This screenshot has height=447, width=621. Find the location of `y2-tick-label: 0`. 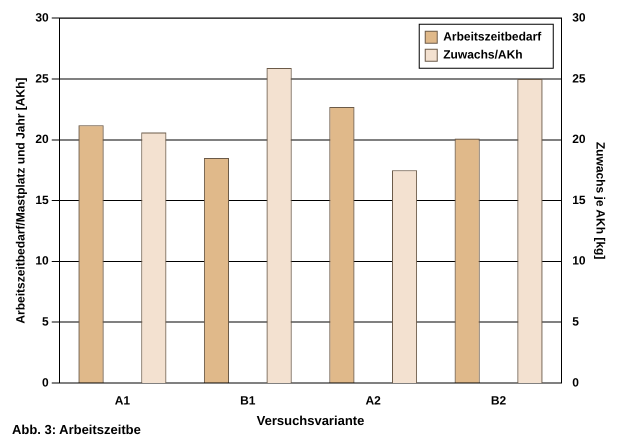

y2-tick-label: 0 is located at coordinates (576, 382).